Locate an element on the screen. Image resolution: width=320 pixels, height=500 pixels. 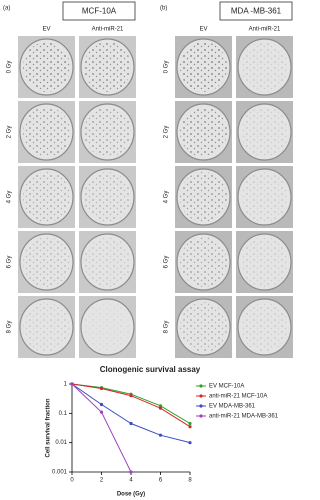
legend-label: anti-miR-21 MDA-MB-361 is located at coordinates (244, 417).